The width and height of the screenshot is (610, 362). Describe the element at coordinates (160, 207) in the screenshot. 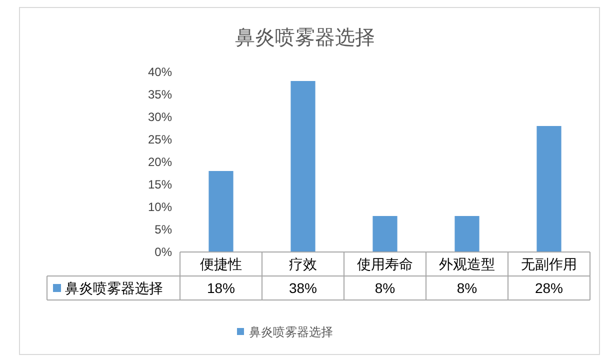

I see `y-tick-label: 10%` at that location.